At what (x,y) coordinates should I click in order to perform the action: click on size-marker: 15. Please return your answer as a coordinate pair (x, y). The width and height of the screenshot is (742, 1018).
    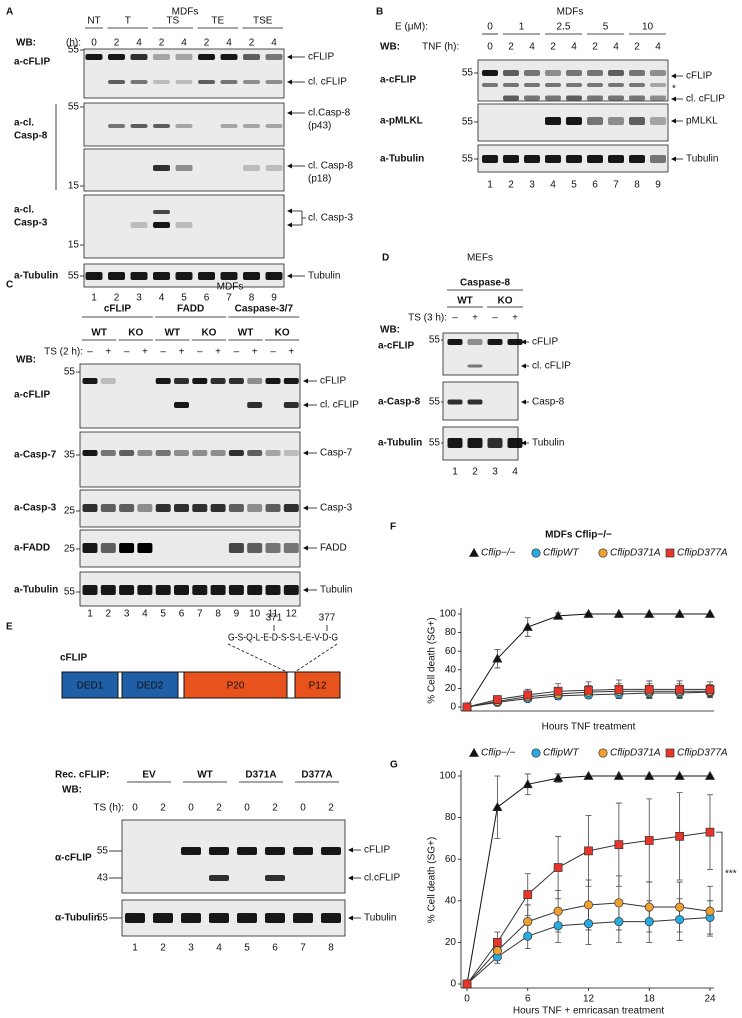
    Looking at the image, I should click on (74, 186).